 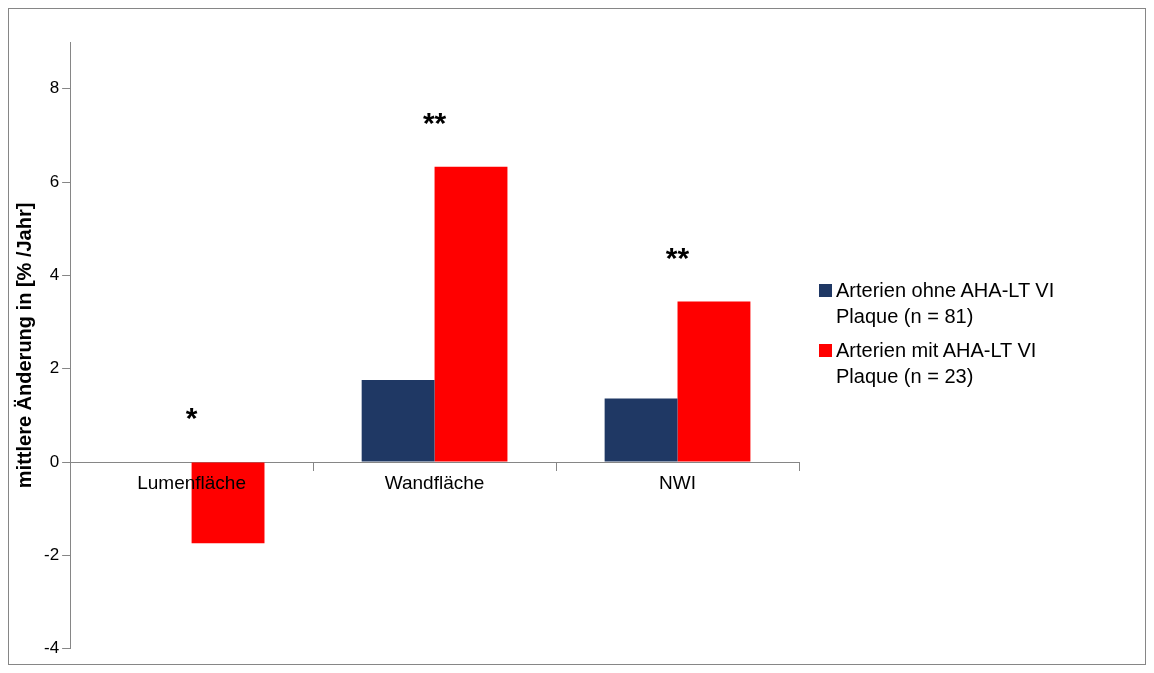 I want to click on y-tick-label: 8, so click(x=54, y=87).